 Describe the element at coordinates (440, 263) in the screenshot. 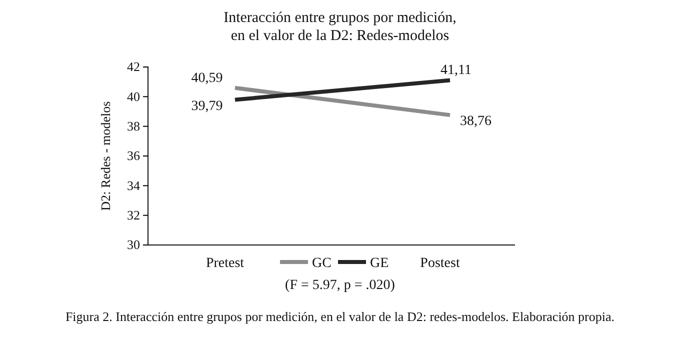

I see `x-tick-label: Postest` at that location.